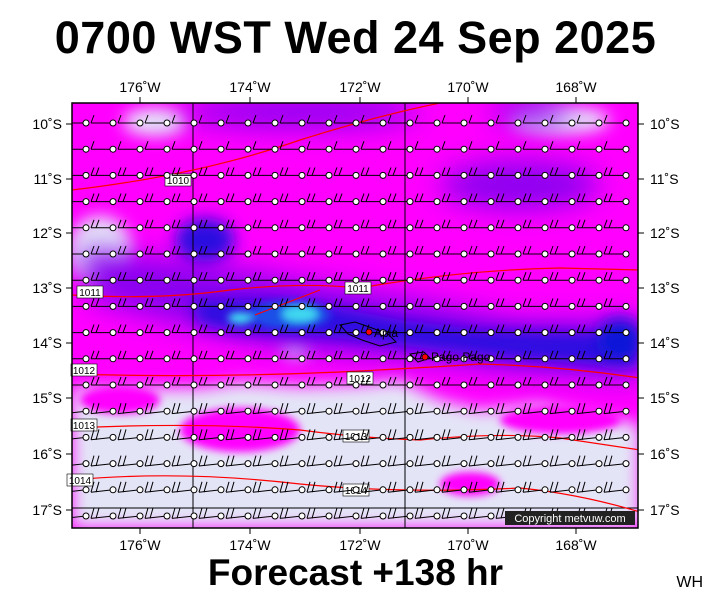  I want to click on copyright-text: Copyright metvuw.com, so click(569, 519).